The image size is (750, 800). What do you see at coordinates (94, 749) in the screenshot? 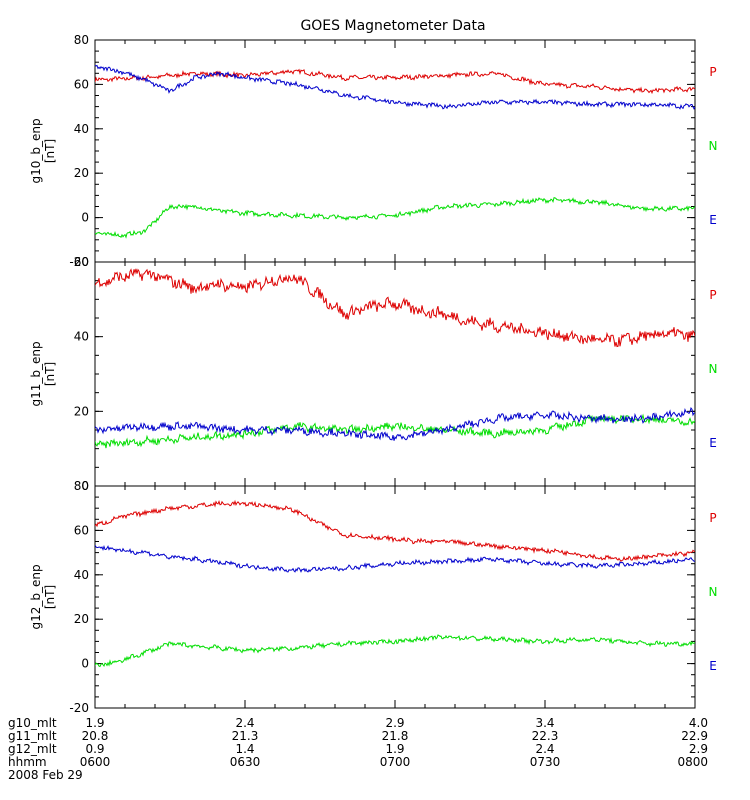
I see `x-tick-label: 0.9` at bounding box center [94, 749].